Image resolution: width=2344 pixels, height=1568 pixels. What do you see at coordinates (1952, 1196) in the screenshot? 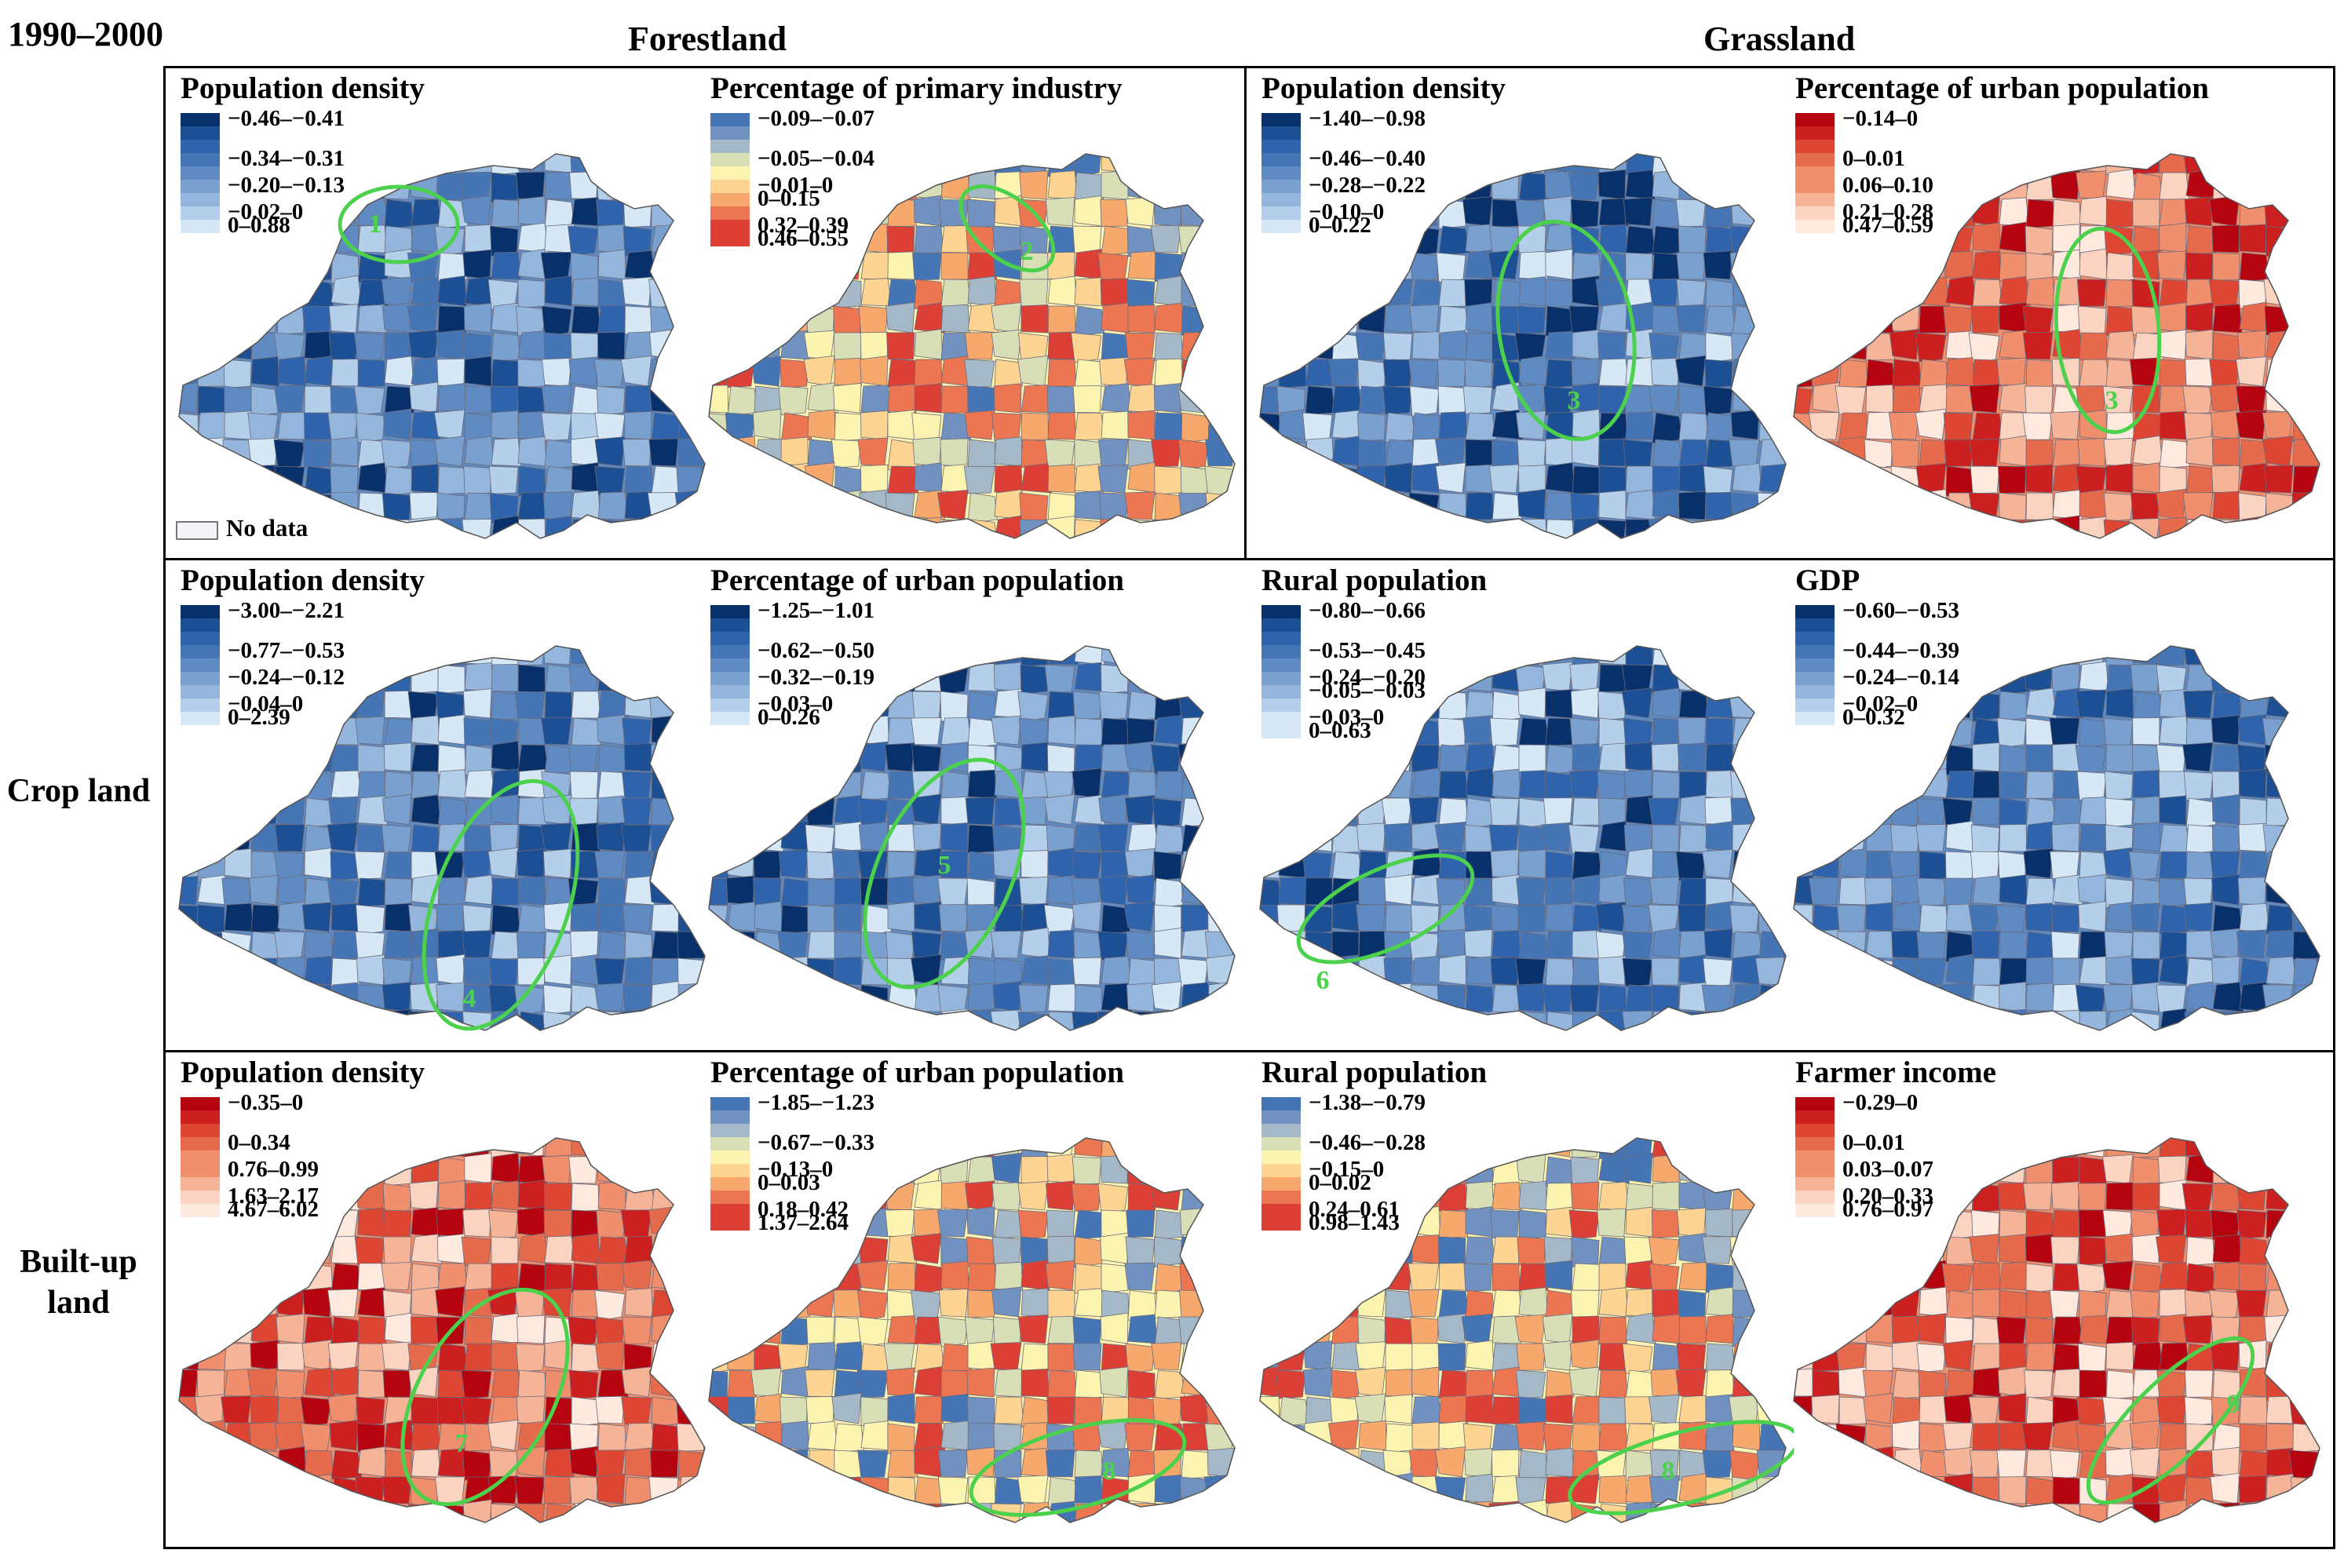
I see `legend-row: 0.20–0.33` at bounding box center [1952, 1196].